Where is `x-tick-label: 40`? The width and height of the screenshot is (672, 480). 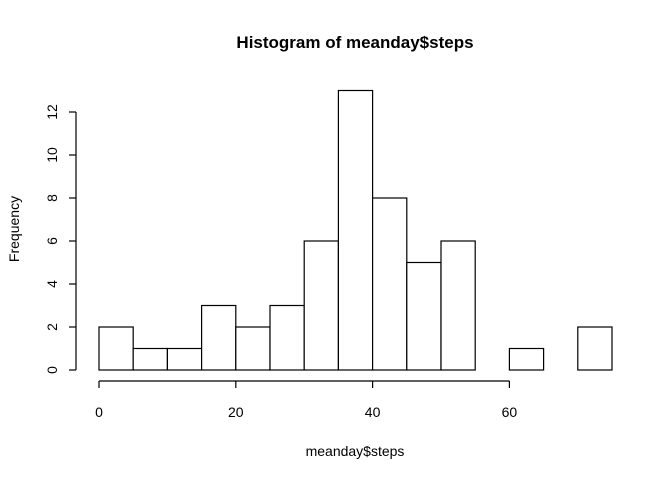
x-tick-label: 40 is located at coordinates (373, 412).